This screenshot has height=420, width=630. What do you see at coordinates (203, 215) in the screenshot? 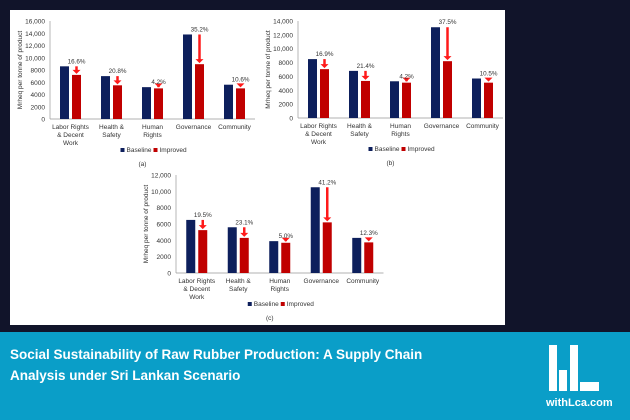
I see `reduction-label: 19.5%` at bounding box center [203, 215].